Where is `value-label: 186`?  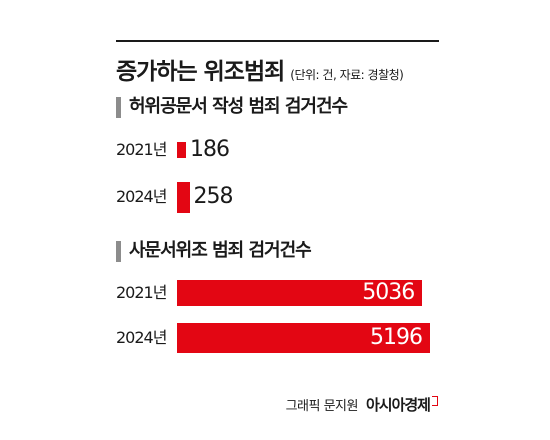
value-label: 186 is located at coordinates (210, 149).